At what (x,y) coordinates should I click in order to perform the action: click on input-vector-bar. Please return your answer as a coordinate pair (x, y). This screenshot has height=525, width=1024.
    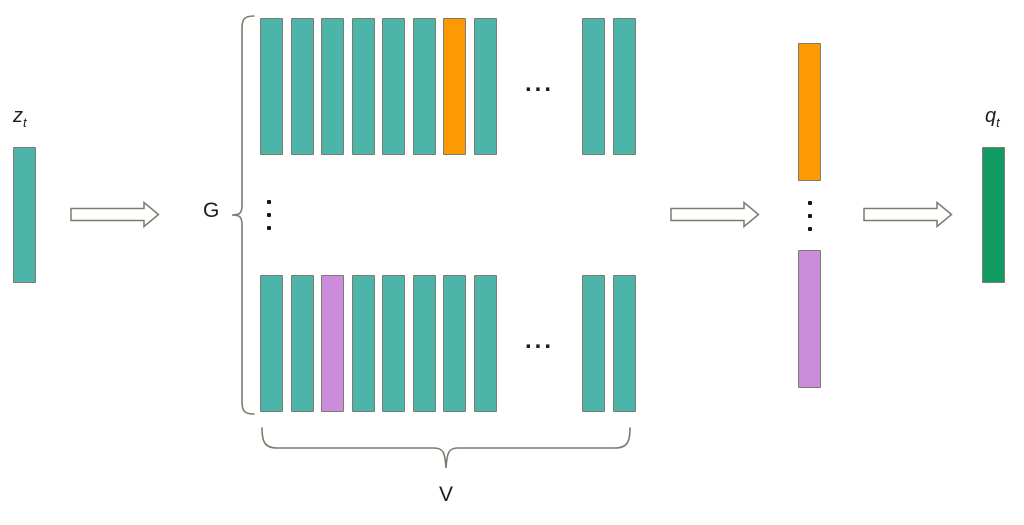
    Looking at the image, I should click on (24, 215).